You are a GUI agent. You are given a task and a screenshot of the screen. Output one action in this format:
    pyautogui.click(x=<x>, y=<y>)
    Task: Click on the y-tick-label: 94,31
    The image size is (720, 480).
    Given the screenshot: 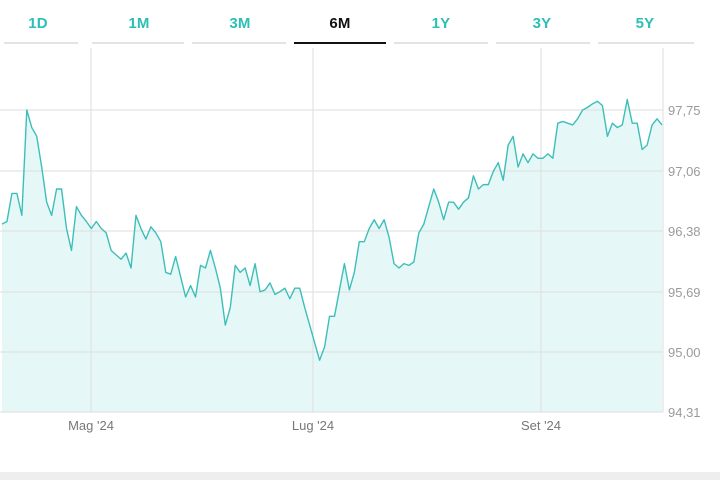 What is the action you would take?
    pyautogui.click(x=684, y=412)
    